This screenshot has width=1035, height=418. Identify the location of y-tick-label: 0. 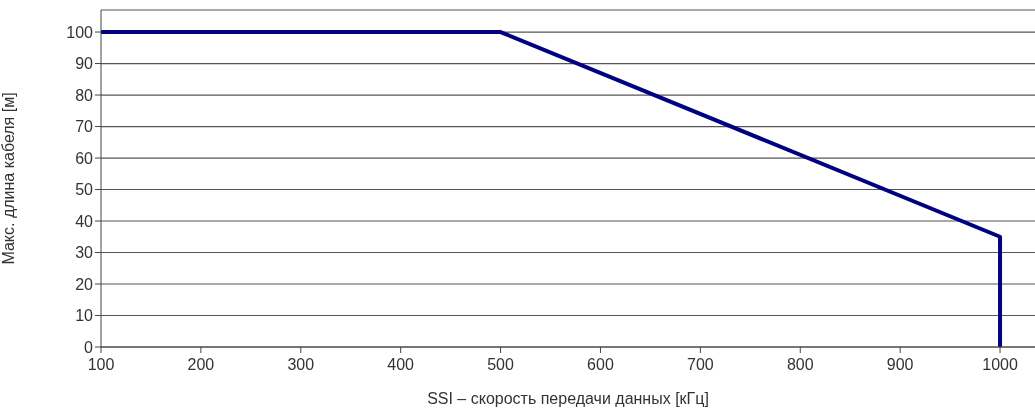
(89, 347).